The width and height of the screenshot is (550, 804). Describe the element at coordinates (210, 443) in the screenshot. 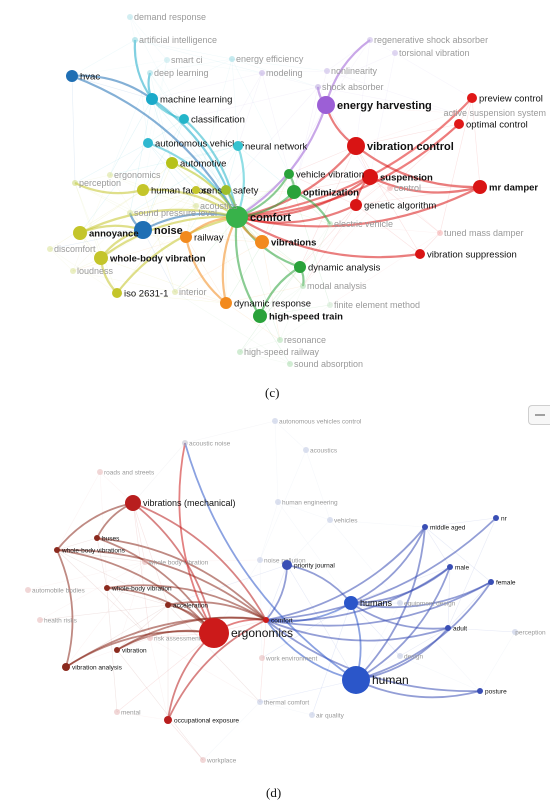

I see `label-acoustic-noise: acoustic noise` at that location.